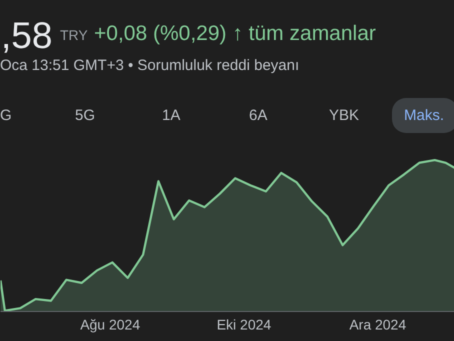 The image size is (454, 341). Describe the element at coordinates (74, 35) in the screenshot. I see `text: TRY` at that location.